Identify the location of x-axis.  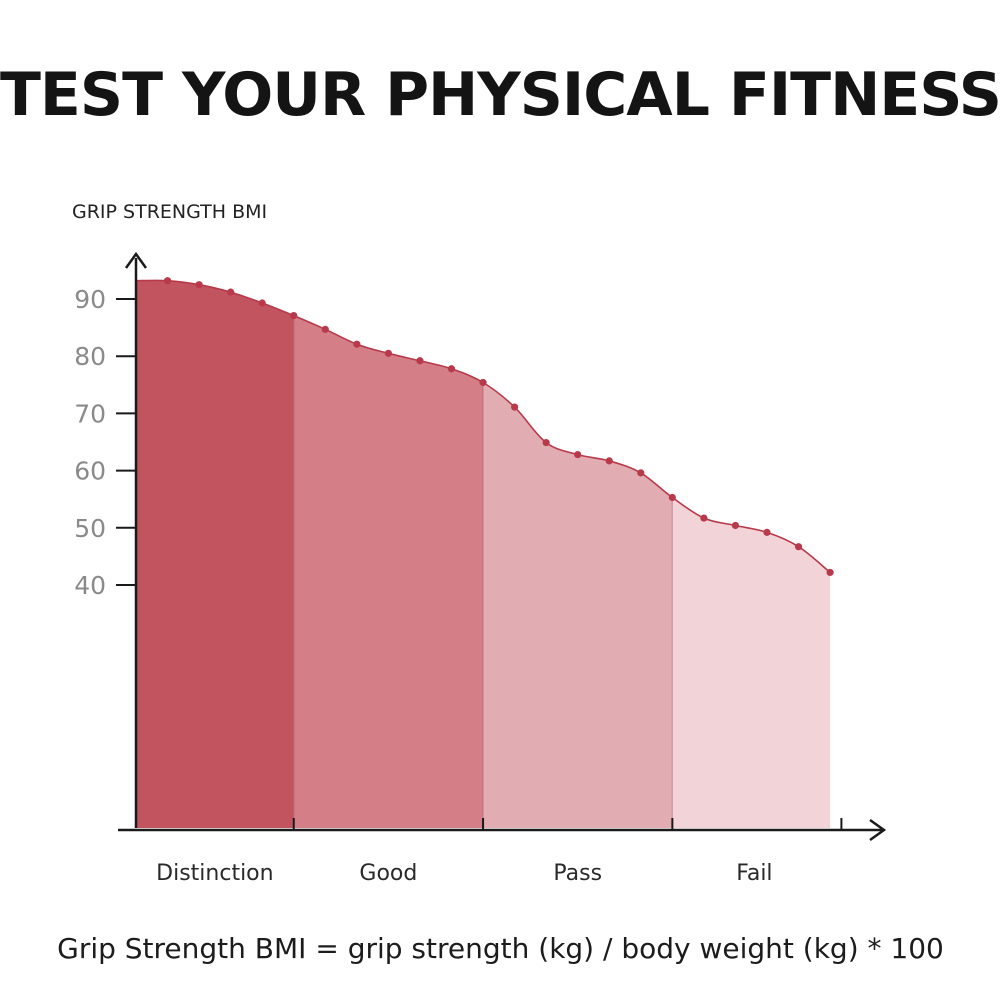
(502, 830).